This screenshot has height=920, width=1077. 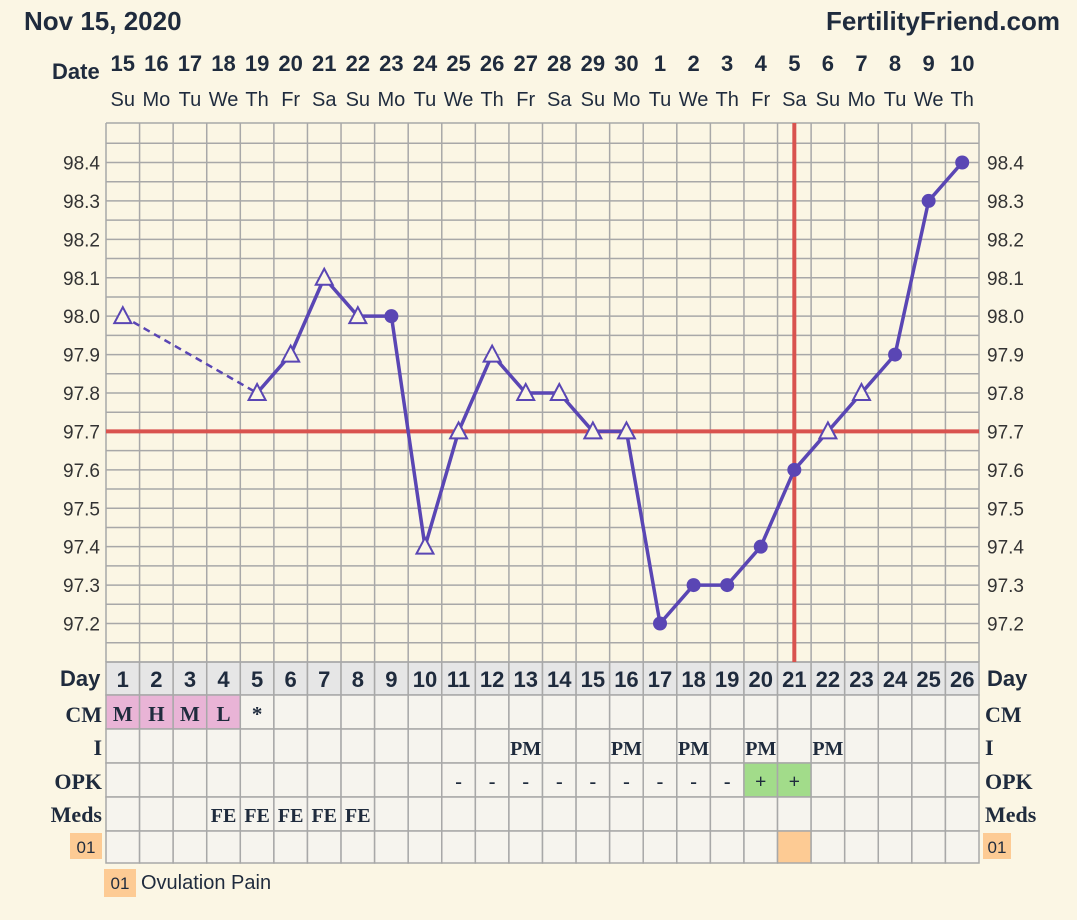 What do you see at coordinates (190, 355) in the screenshot?
I see `temp-line-dashed` at bounding box center [190, 355].